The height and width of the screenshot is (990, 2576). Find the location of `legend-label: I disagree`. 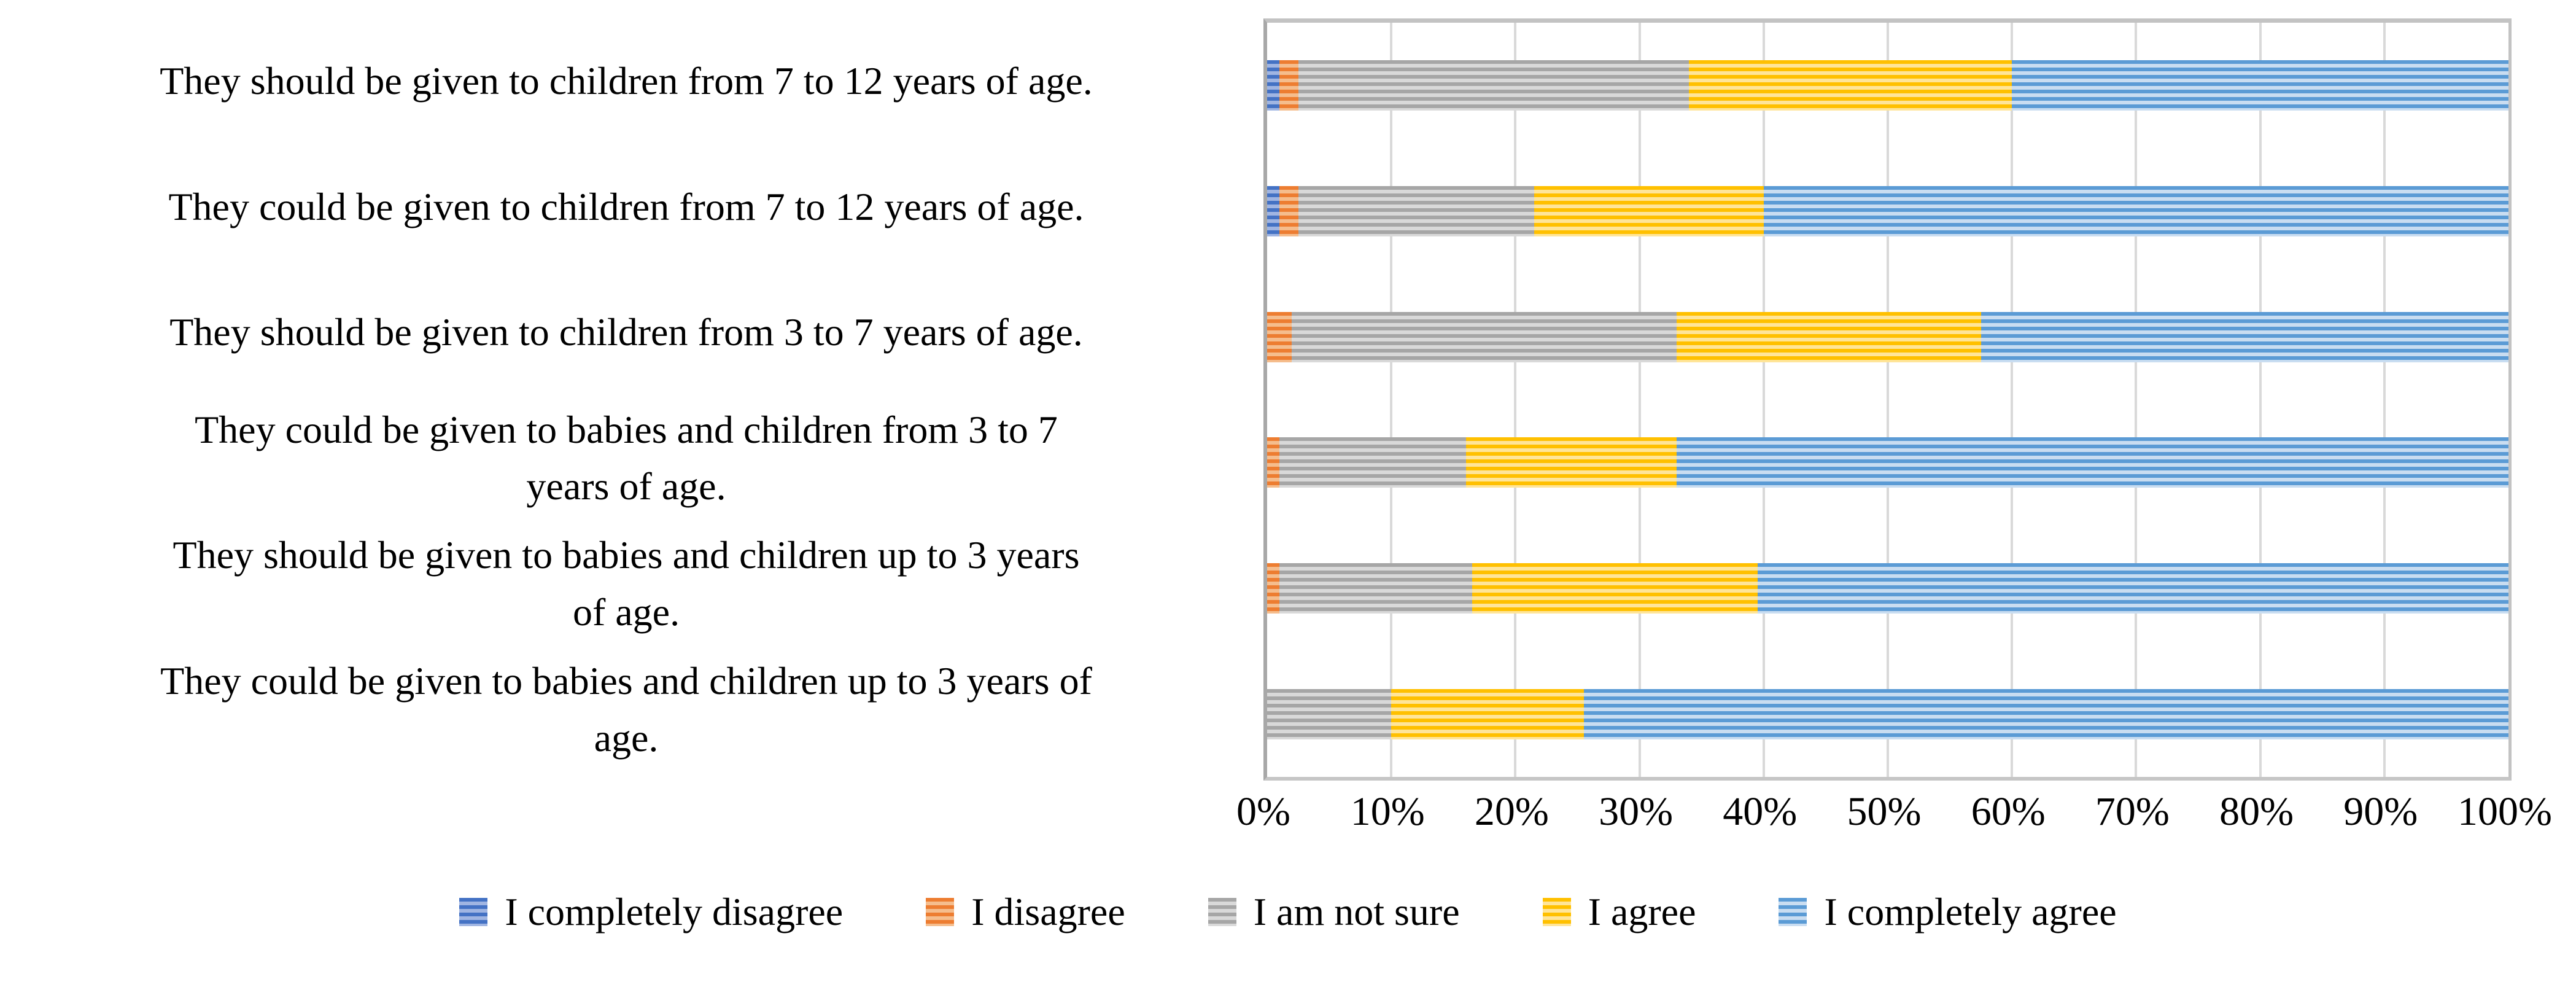

legend-label: I disagree is located at coordinates (1048, 911).